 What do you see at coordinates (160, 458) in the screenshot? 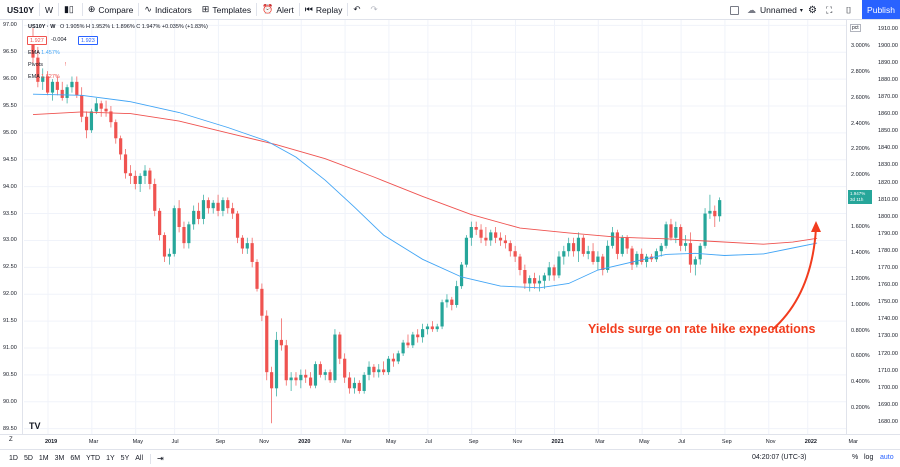
I see `date-range-icon: ⇥` at bounding box center [160, 458].